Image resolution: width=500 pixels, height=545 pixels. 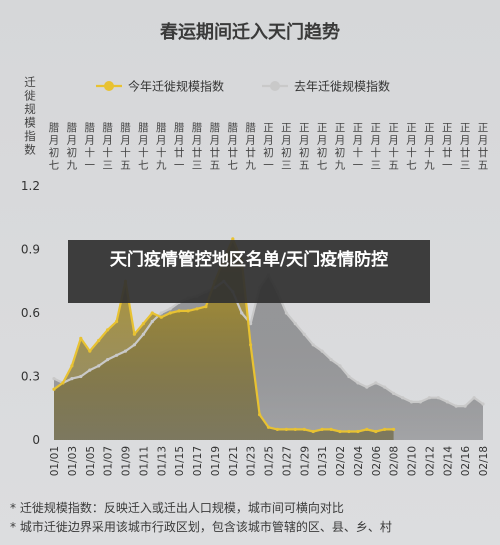 I want to click on footnote-1: * 迁徙规模指数：反映迁入或迁出人口规模，城市间可横向对比, so click(x=177, y=507).